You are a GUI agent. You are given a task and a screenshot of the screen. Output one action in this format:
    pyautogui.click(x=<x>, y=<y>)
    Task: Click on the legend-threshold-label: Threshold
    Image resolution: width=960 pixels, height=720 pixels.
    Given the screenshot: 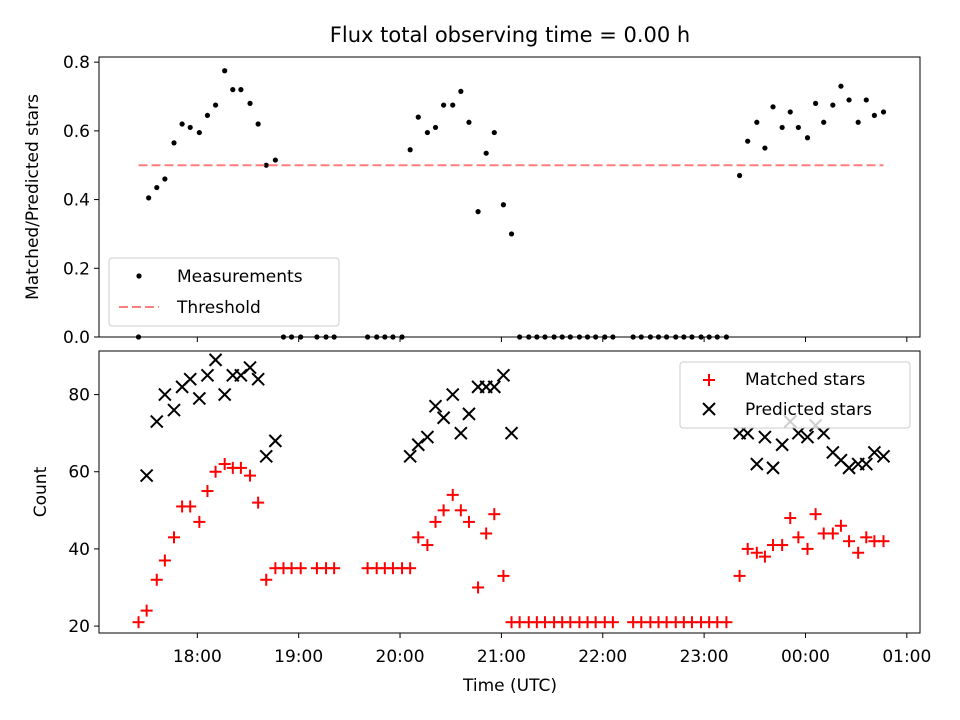 What is the action you would take?
    pyautogui.click(x=218, y=308)
    